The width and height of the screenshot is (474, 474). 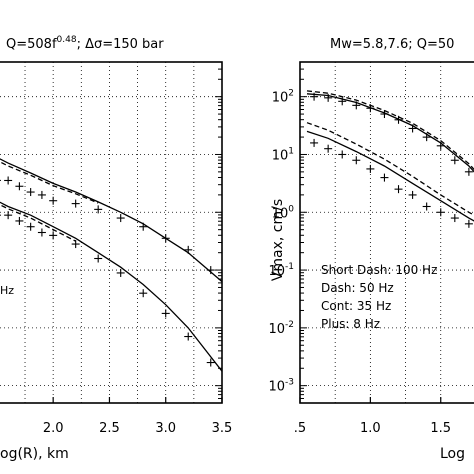 What do you see at coordinates (85, 43) in the screenshot?
I see `left-chart-title: Q=508f0.48; Δσ=150 bar` at bounding box center [85, 43].